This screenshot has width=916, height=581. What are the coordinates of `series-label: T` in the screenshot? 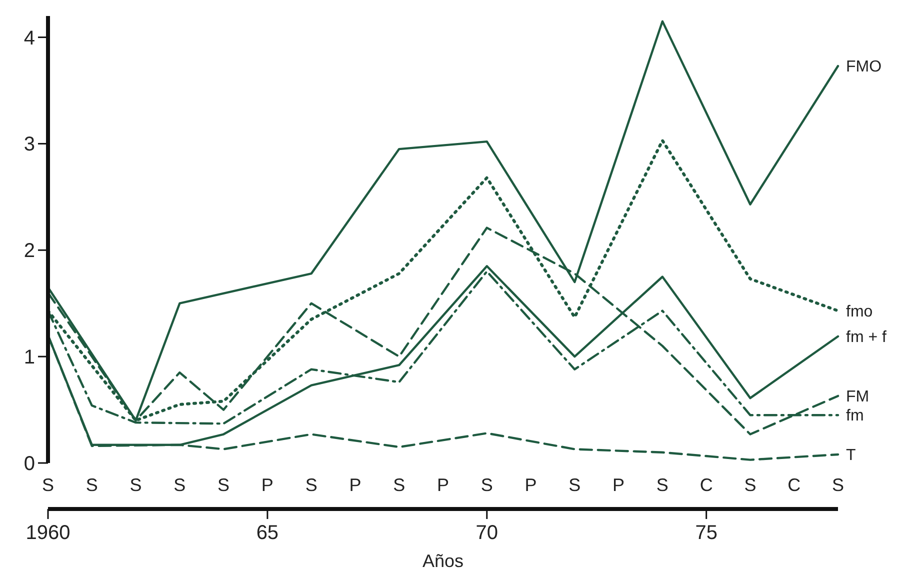 It's located at (851, 455).